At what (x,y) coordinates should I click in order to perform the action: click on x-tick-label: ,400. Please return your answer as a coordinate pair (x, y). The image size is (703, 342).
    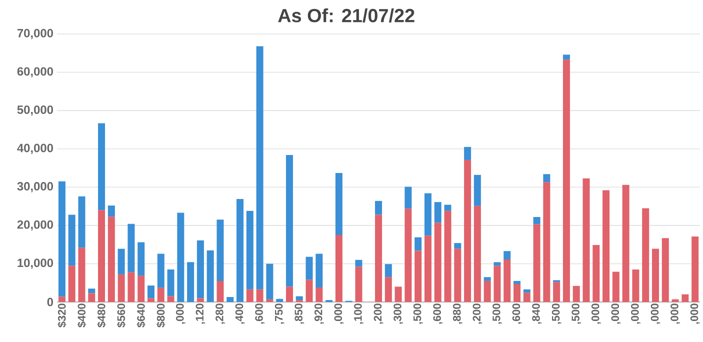
    Looking at the image, I should click on (240, 314).